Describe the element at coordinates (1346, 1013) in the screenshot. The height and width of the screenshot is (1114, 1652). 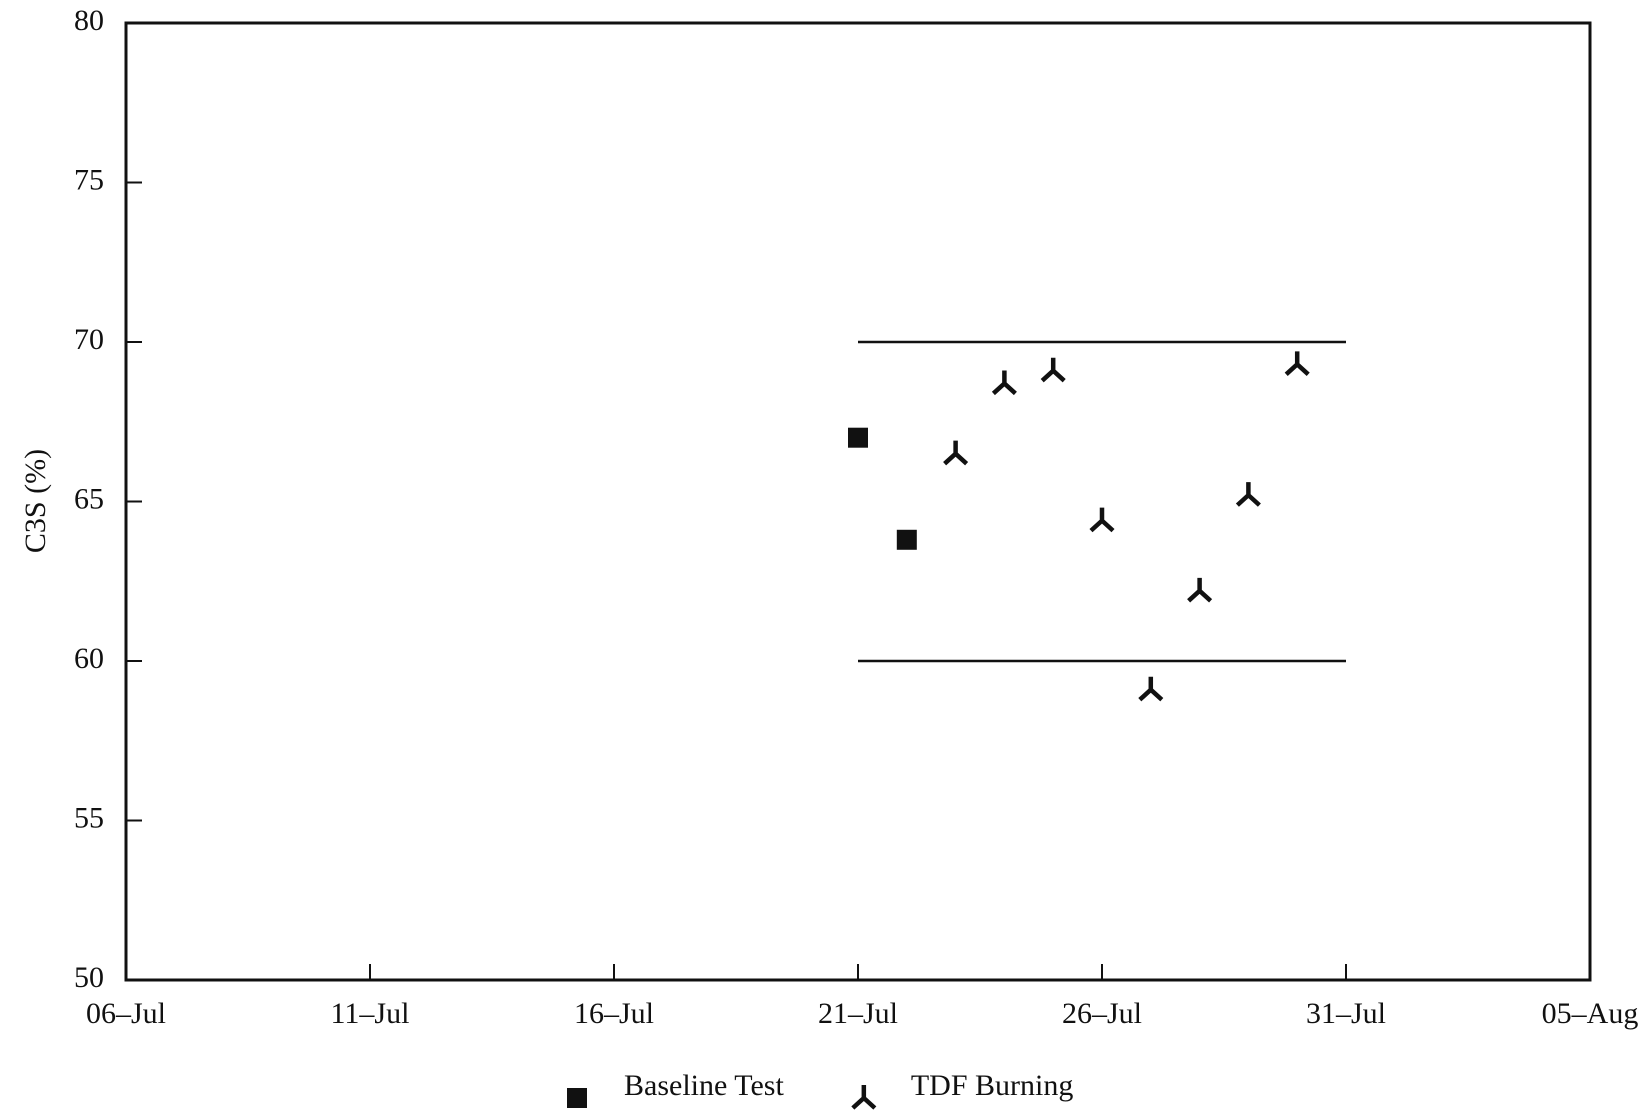
I see `x-tick-label: 31–Jul` at that location.